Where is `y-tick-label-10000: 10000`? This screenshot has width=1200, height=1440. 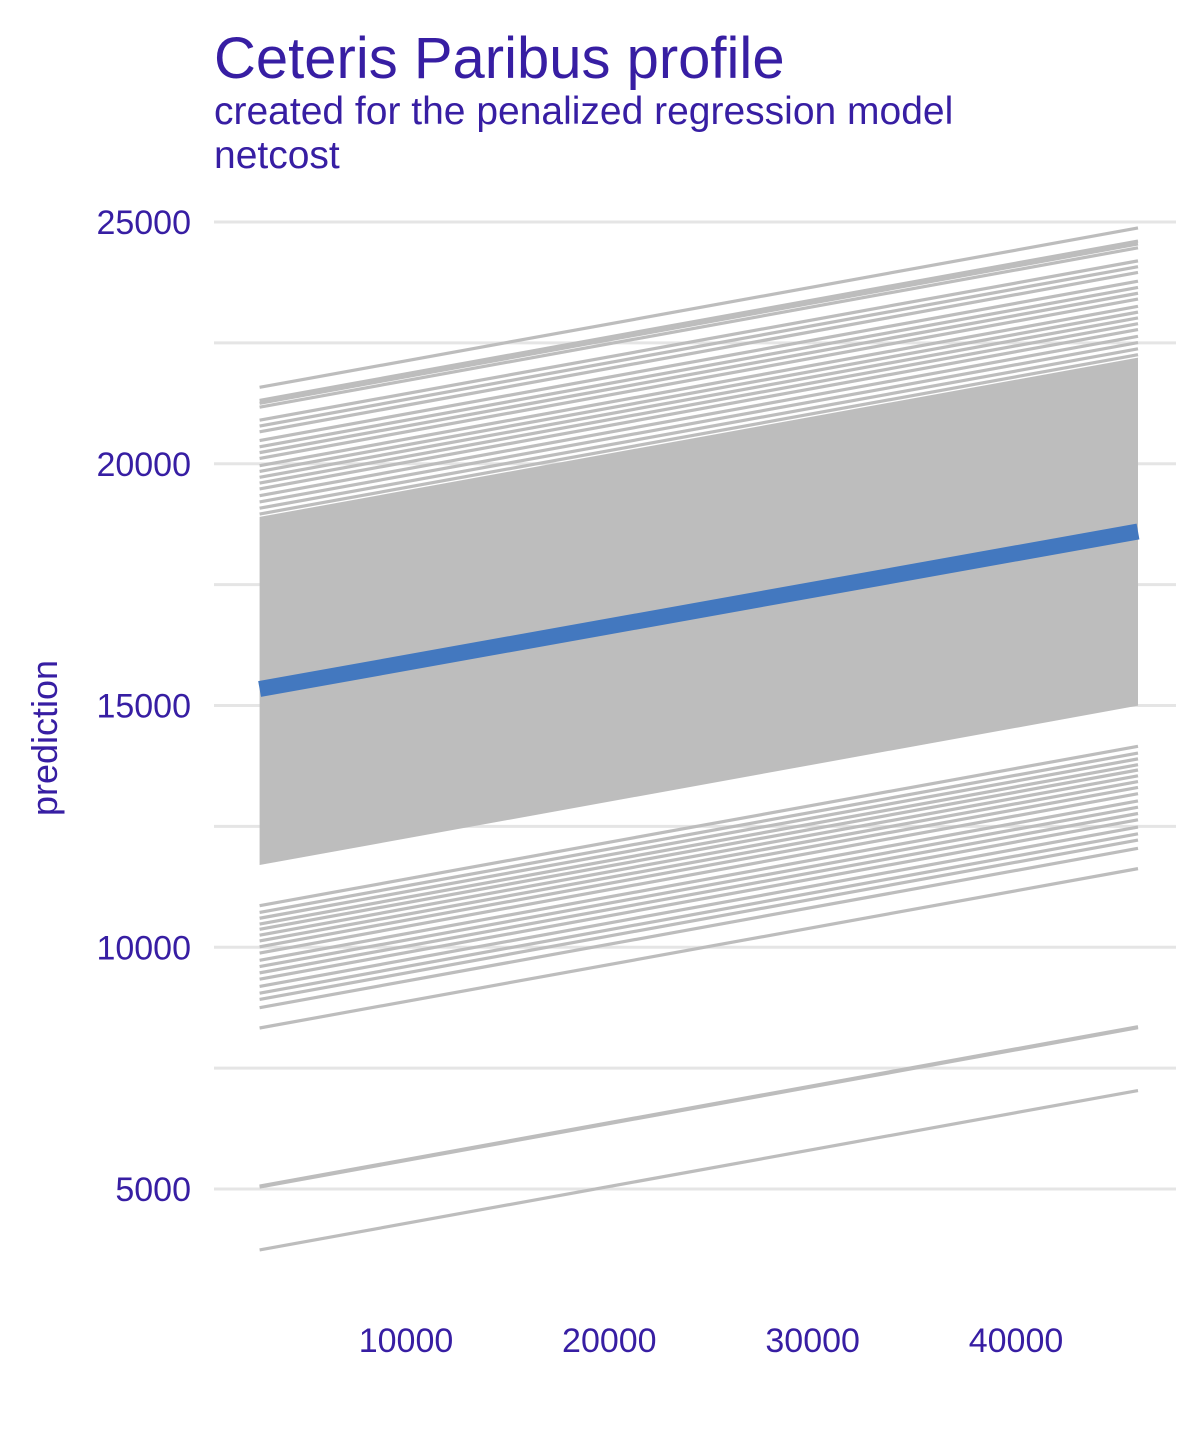
y-tick-label-10000: 10000 is located at coordinates (143, 948).